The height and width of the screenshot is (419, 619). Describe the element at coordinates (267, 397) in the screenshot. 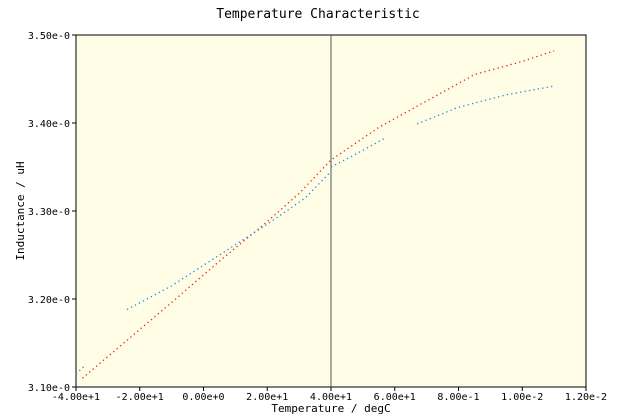

I see `x-tick-label: 2.00e+1` at that location.